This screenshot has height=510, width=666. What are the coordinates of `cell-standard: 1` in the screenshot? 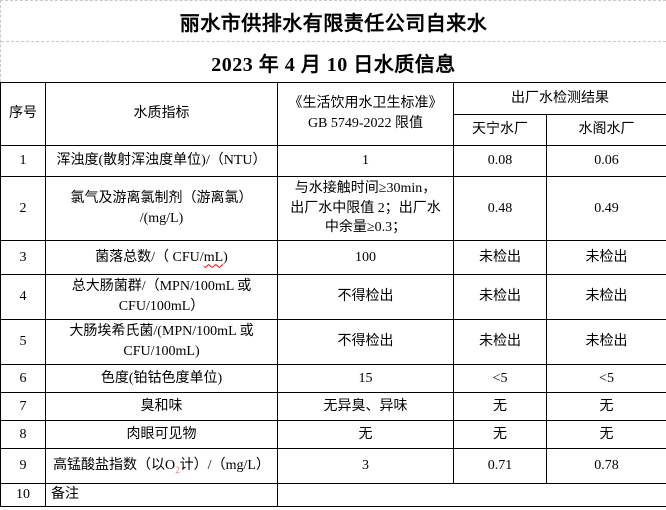 It's located at (365, 161).